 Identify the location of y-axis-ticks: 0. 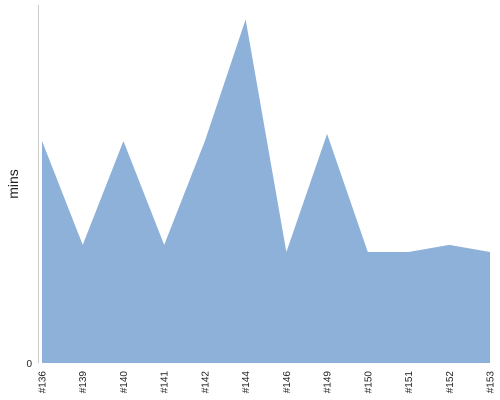
(29, 364).